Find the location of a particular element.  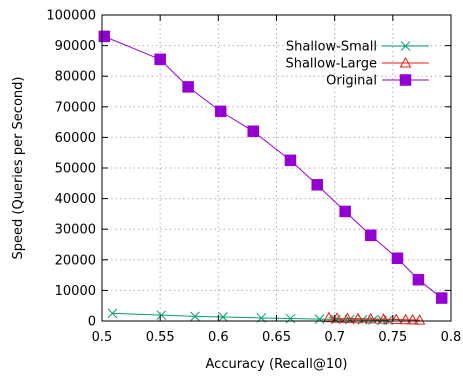

legend-entry-shallow-large: Shallow-Large is located at coordinates (357, 64).